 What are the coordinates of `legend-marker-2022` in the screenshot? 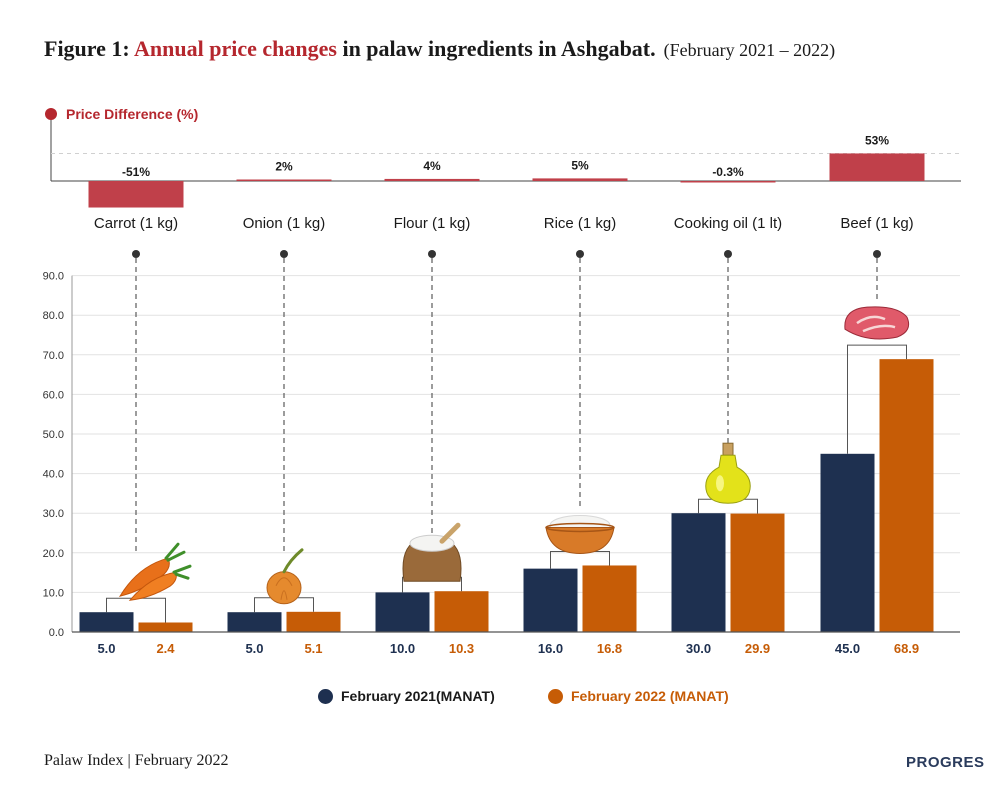 It's located at (555, 696).